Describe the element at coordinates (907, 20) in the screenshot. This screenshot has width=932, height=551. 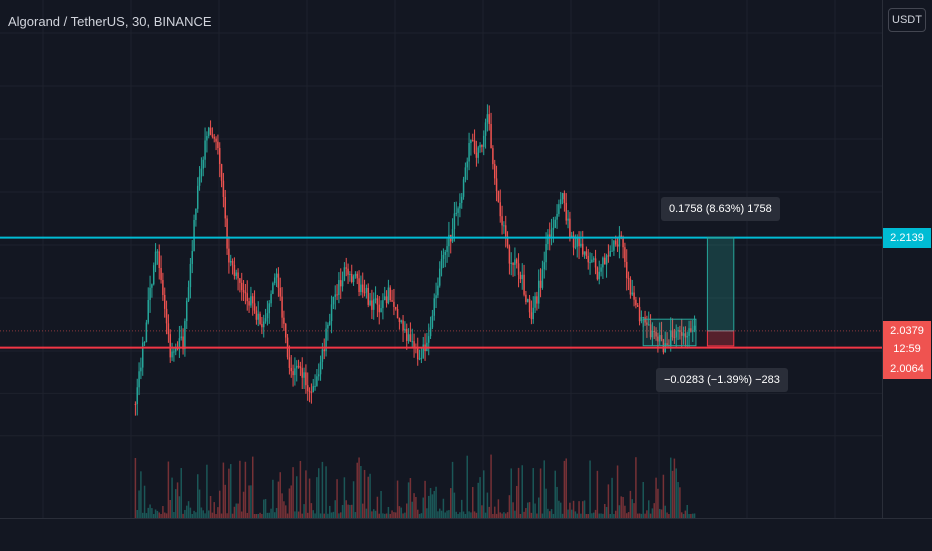
I see `currency-button: USDT` at that location.